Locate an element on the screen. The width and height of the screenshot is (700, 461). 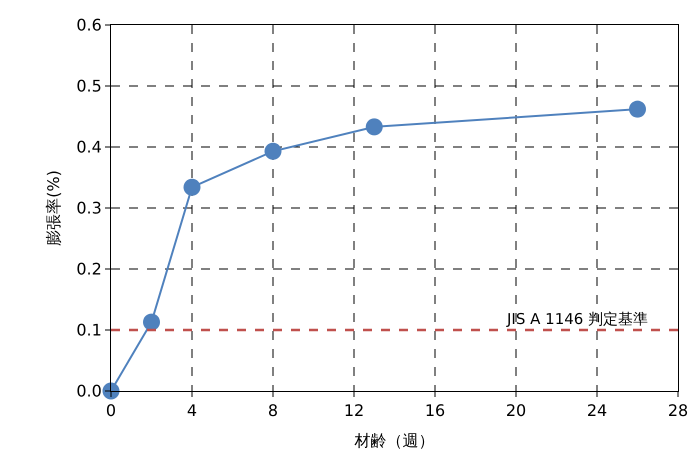
x-tick-label: 8 is located at coordinates (273, 410).